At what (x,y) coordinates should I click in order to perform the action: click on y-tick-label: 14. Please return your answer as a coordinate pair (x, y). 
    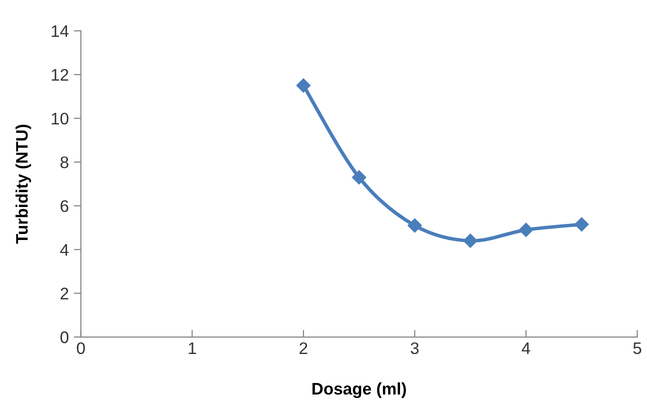
    Looking at the image, I should click on (60, 31).